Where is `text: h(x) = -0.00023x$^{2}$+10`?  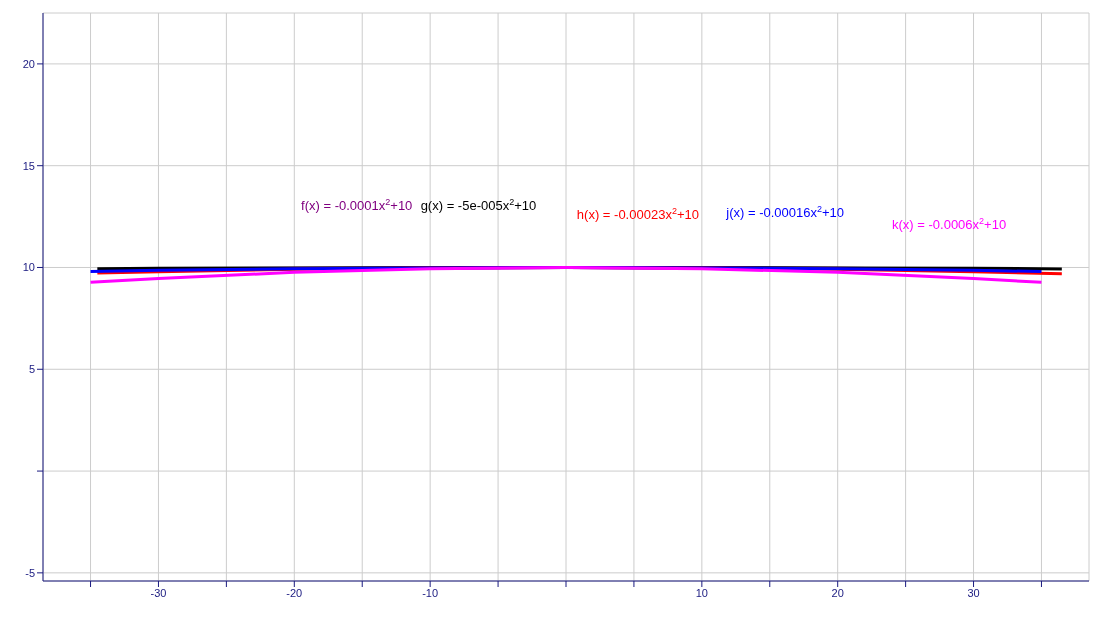 text: h(x) = -0.00023x$^{2}$+10 is located at coordinates (637, 213).